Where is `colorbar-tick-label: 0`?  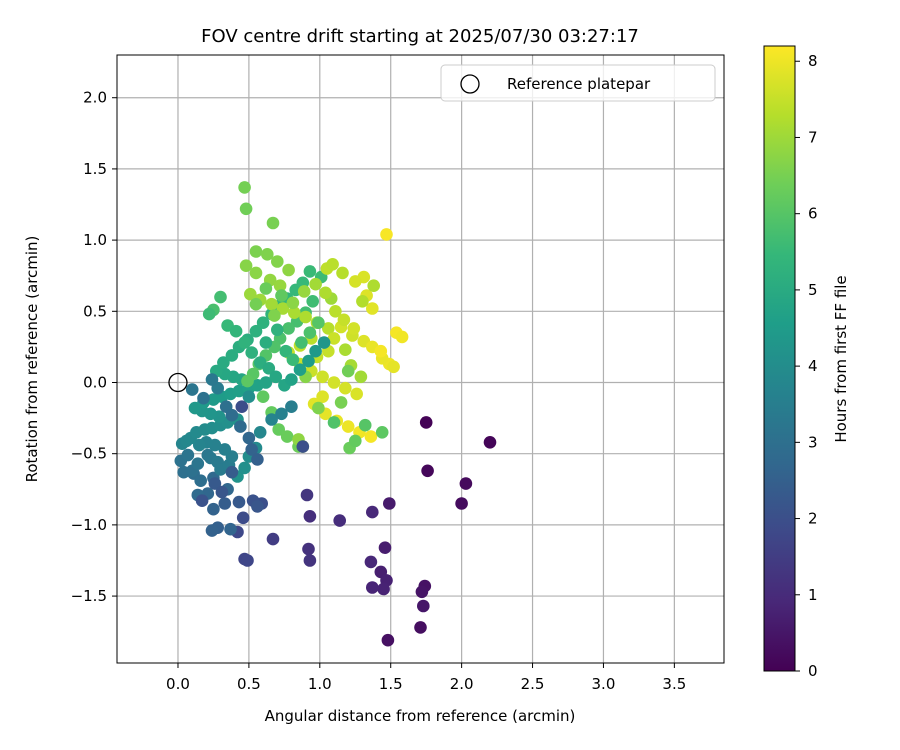
colorbar-tick-label: 0 is located at coordinates (813, 671).